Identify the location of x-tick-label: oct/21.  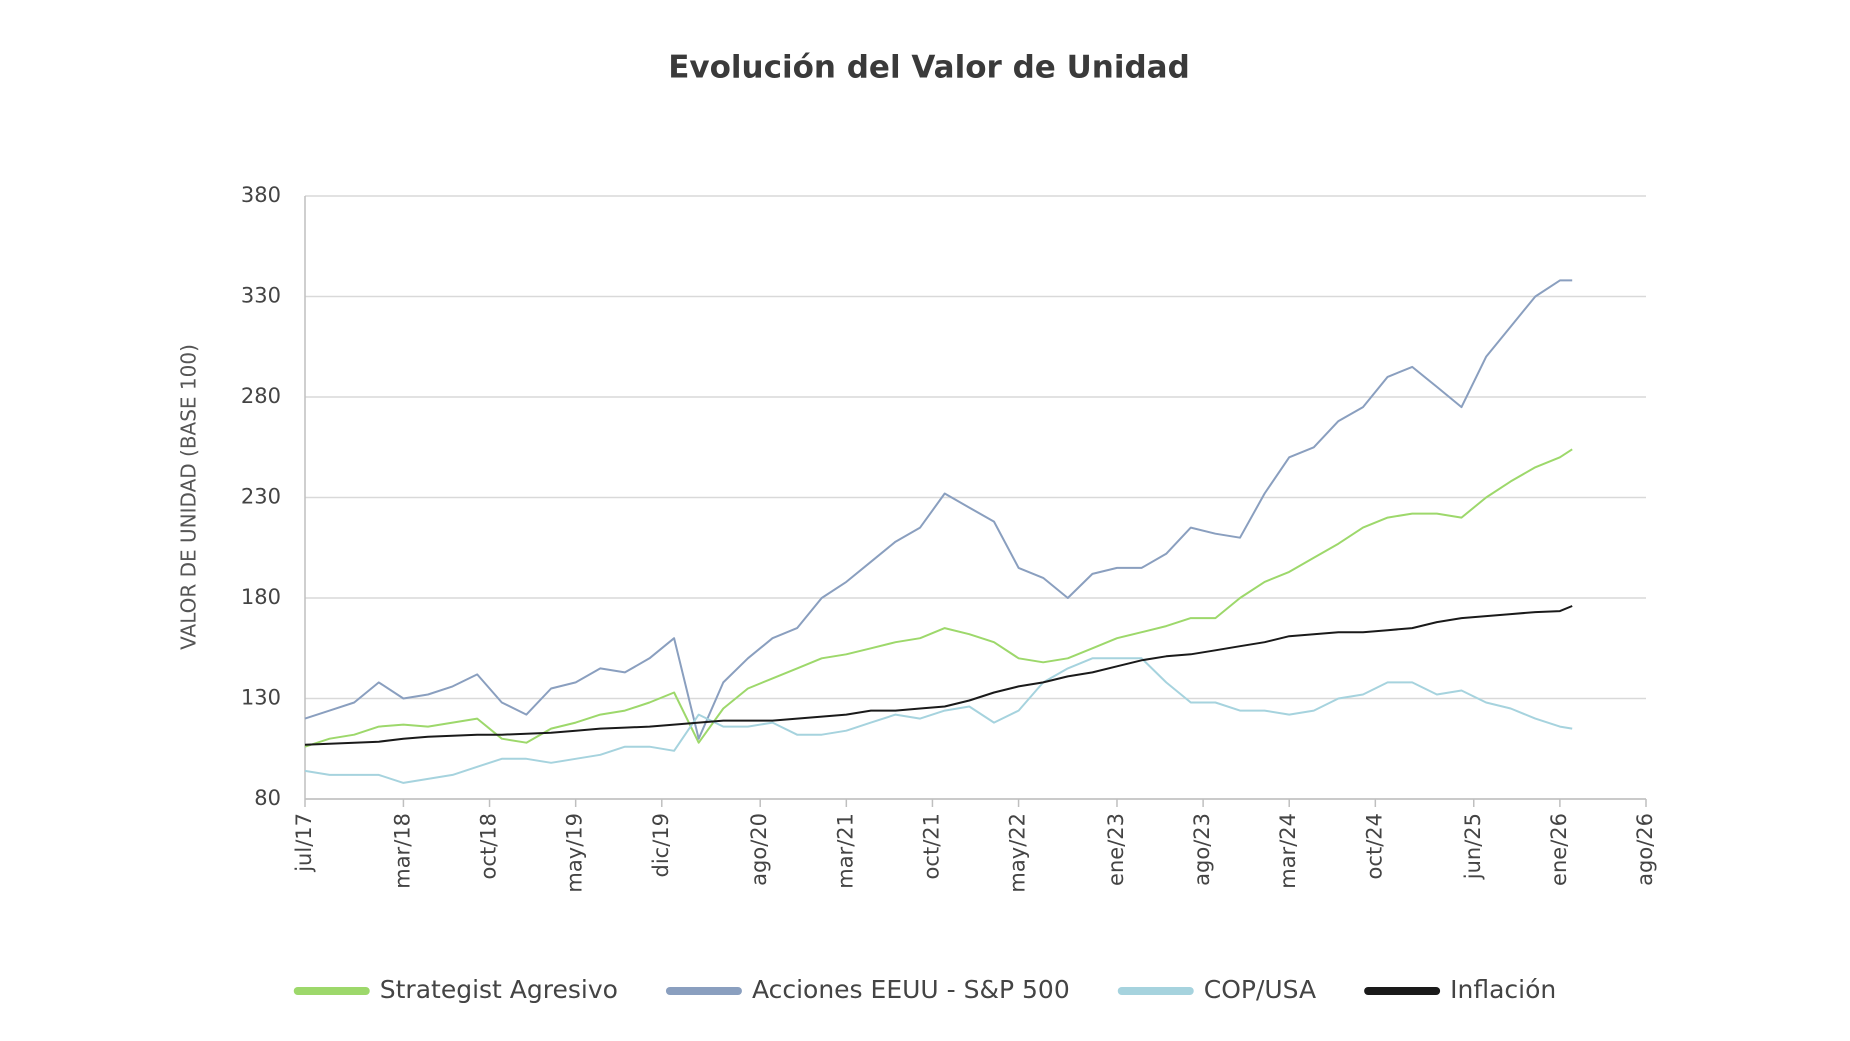
(931, 846).